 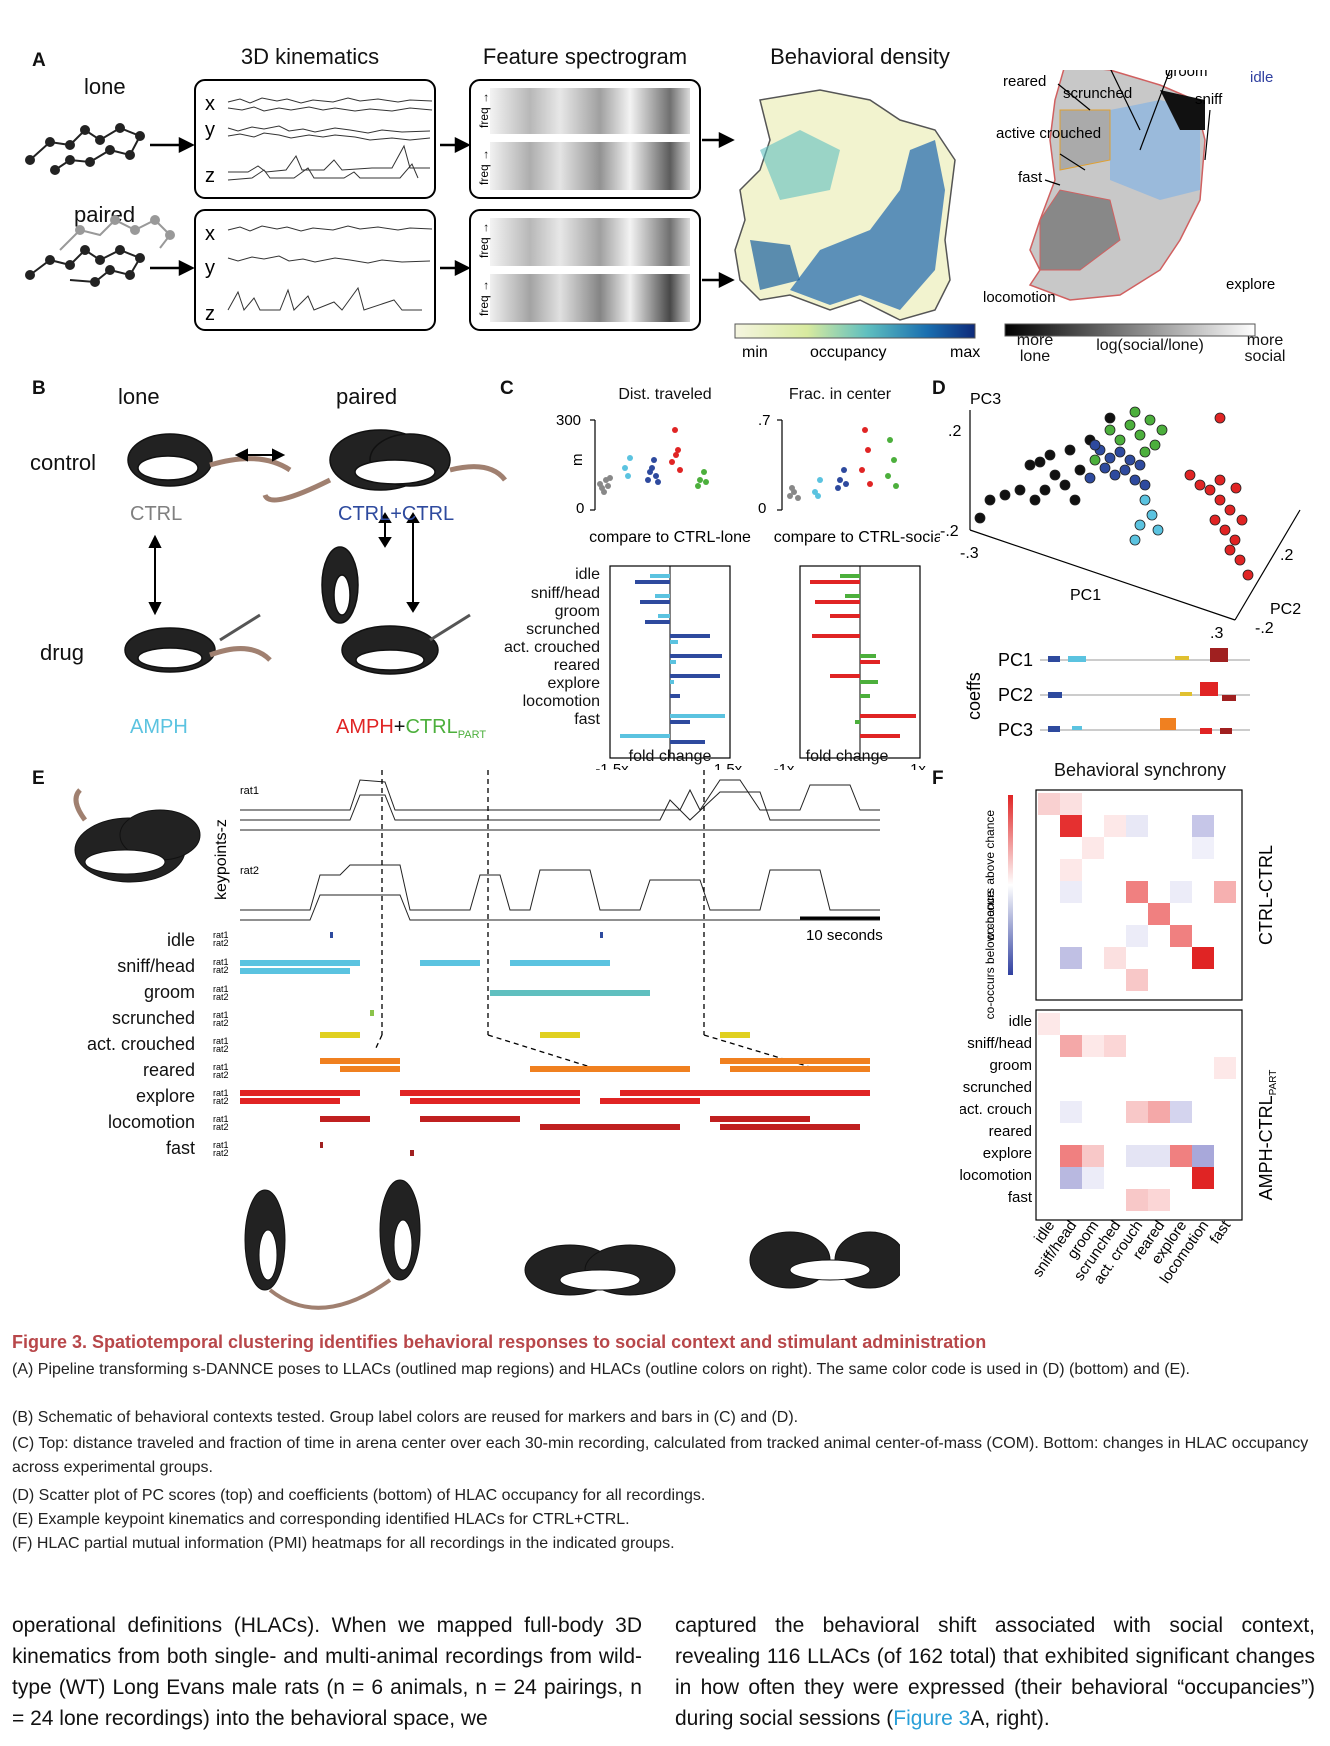 What do you see at coordinates (140, 1044) in the screenshot?
I see `e-beh-crouched: act. crouched` at bounding box center [140, 1044].